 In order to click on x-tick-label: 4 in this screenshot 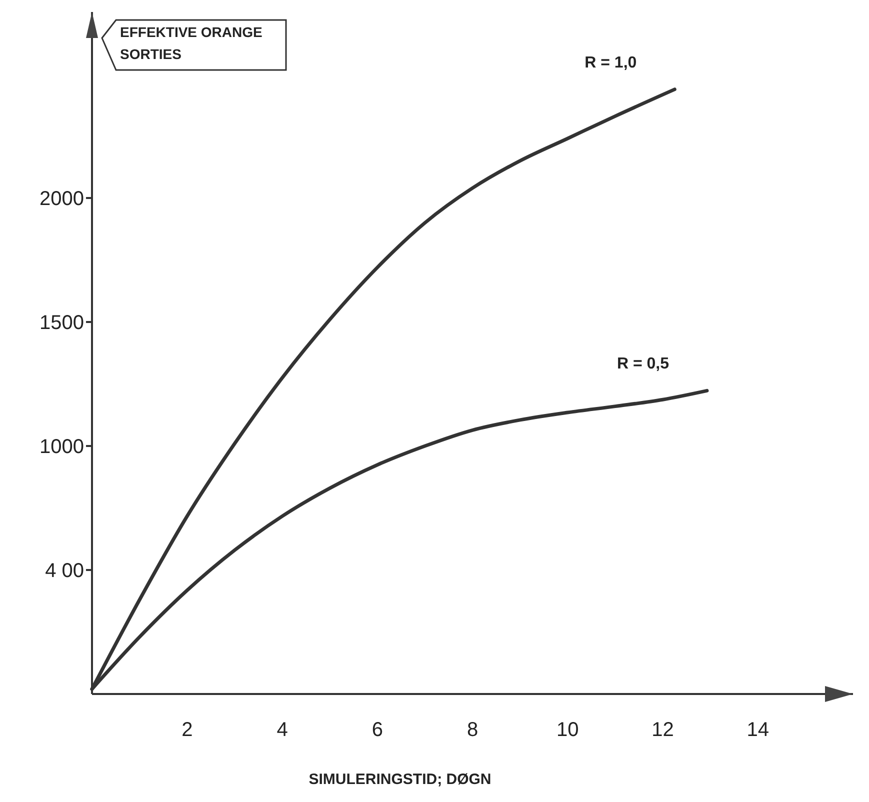, I will do `click(282, 730)`.